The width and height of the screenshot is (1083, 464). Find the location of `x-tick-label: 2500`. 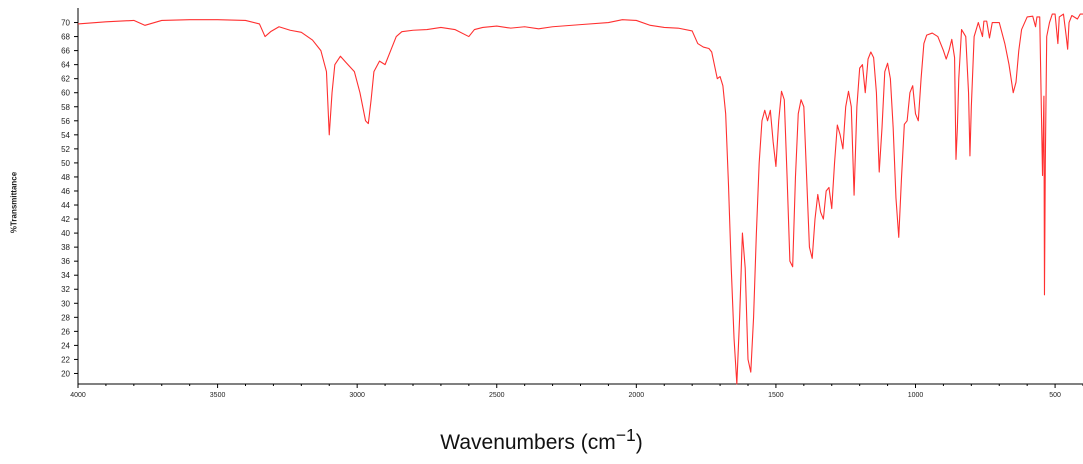

x-tick-label: 2500 is located at coordinates (497, 395).